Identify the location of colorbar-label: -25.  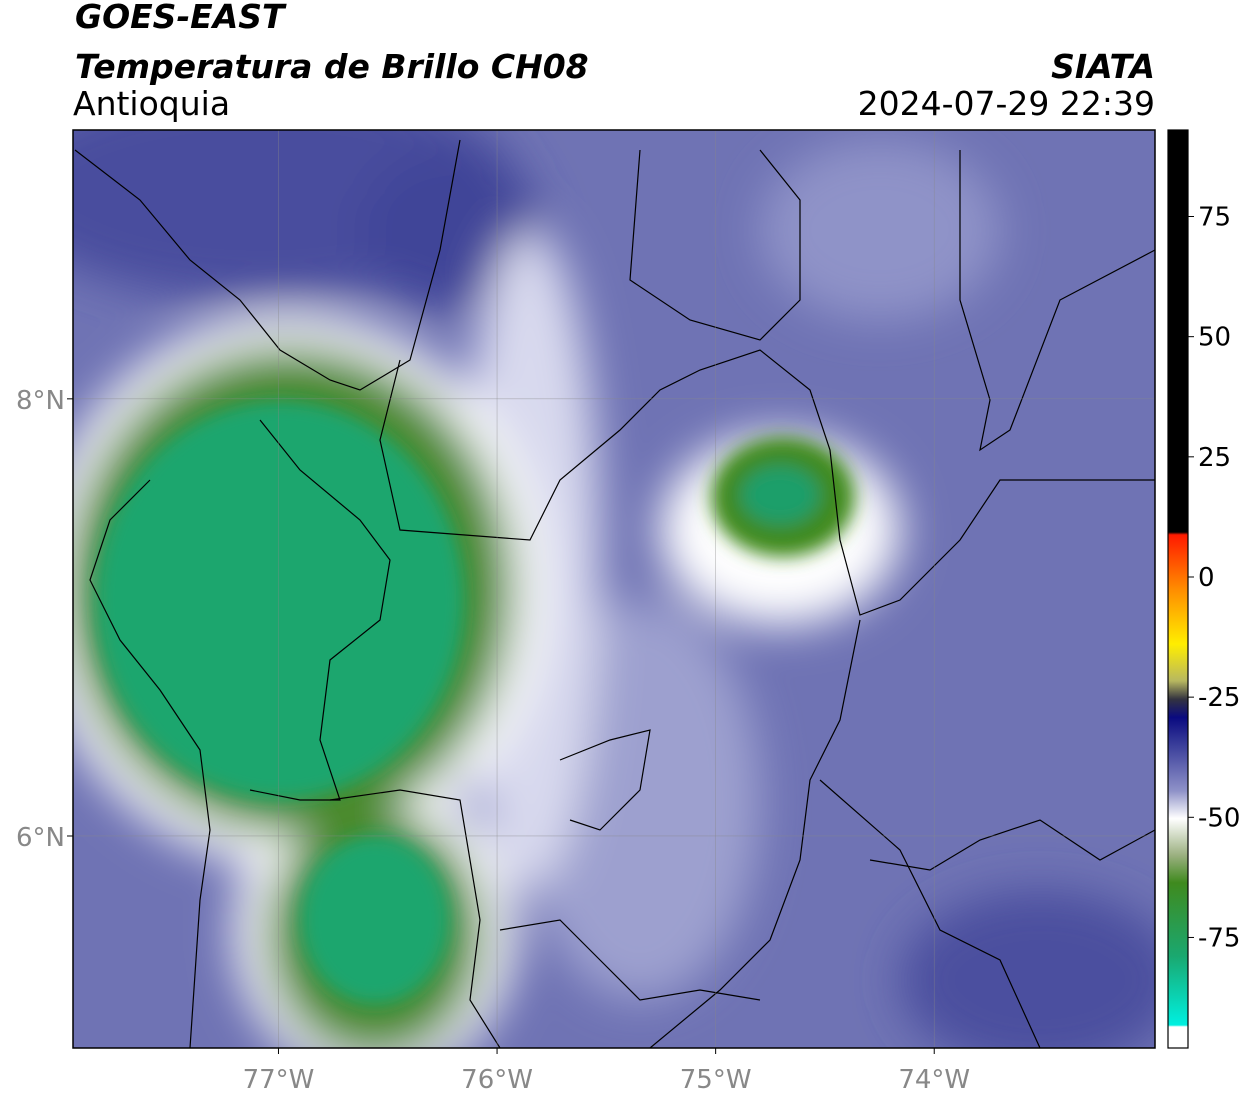
(1219, 698).